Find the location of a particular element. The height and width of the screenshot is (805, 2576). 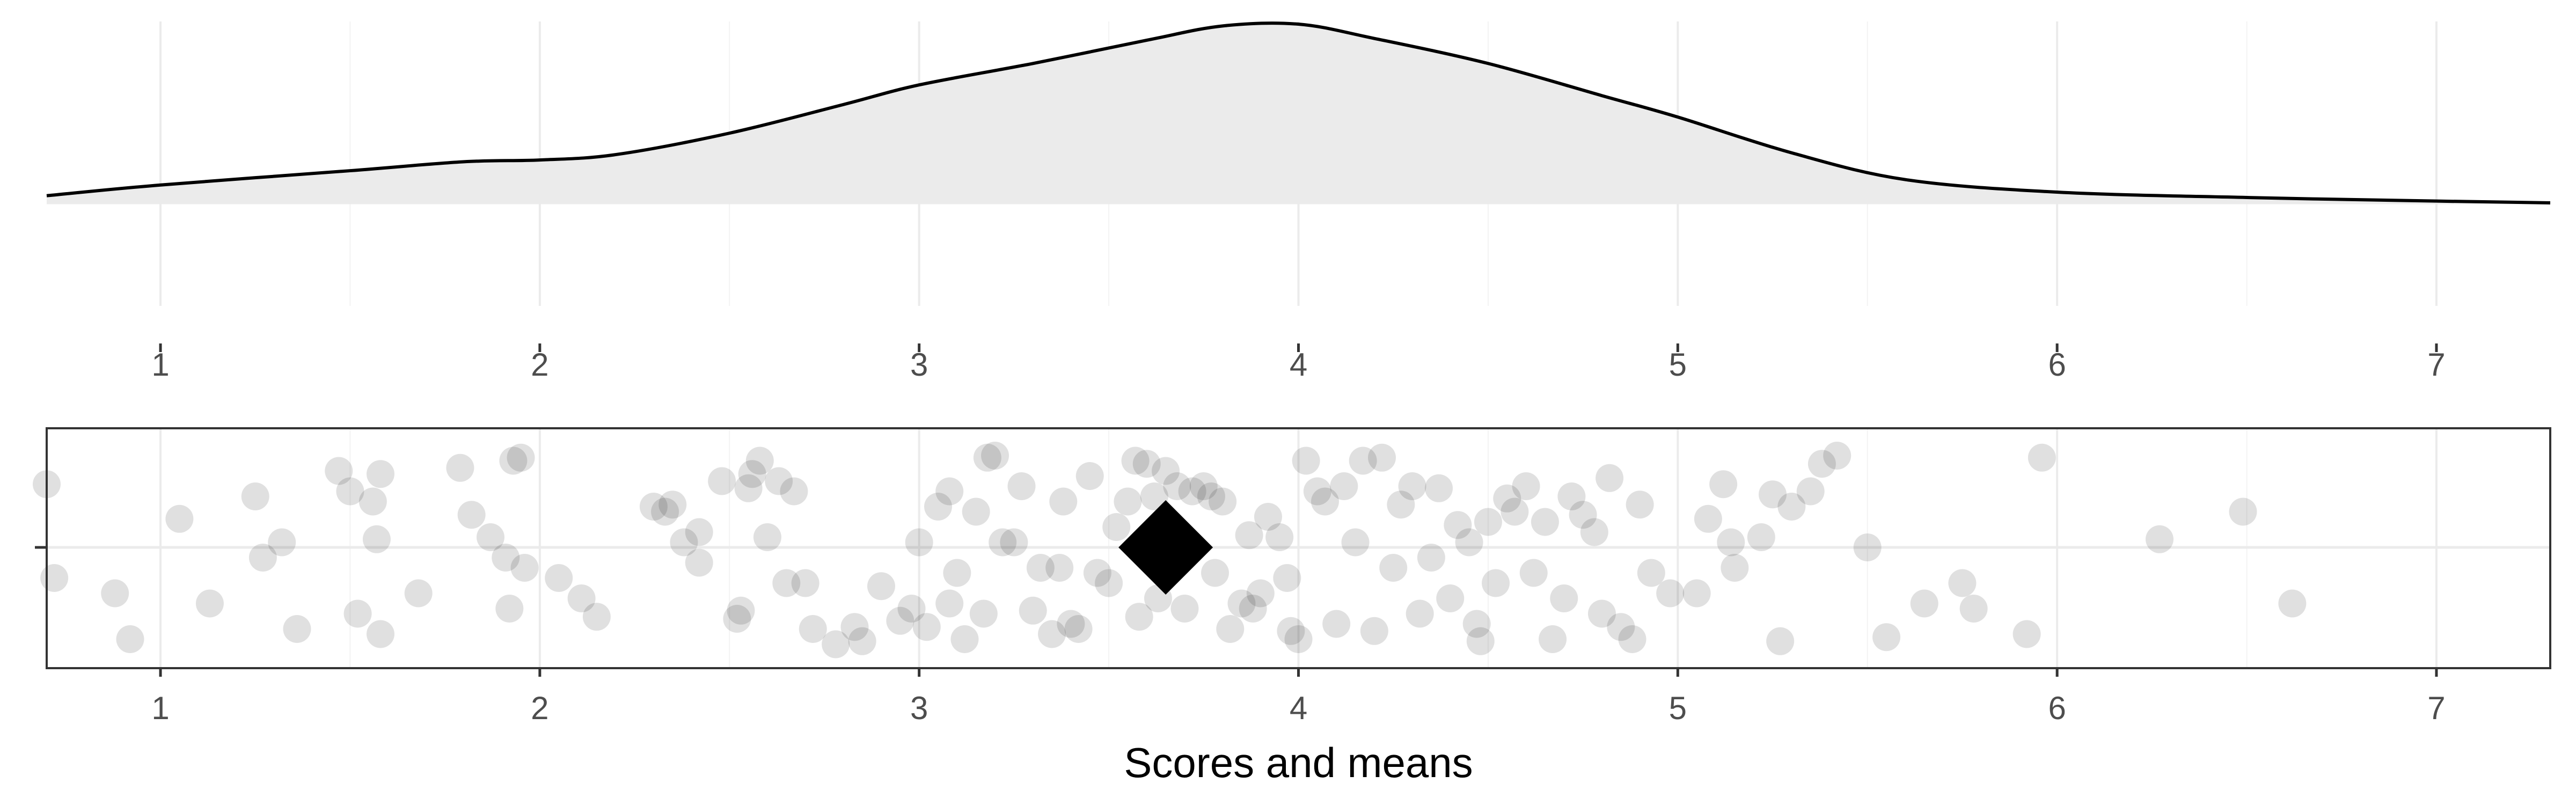

x-tick-label: 6 is located at coordinates (2057, 365).